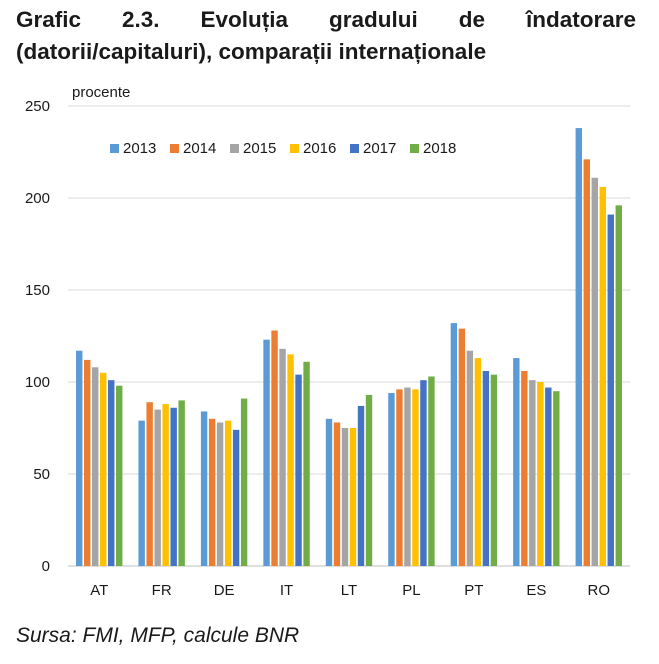 This screenshot has height=664, width=659. Describe the element at coordinates (111, 473) in the screenshot. I see `bar-at-2017` at that location.